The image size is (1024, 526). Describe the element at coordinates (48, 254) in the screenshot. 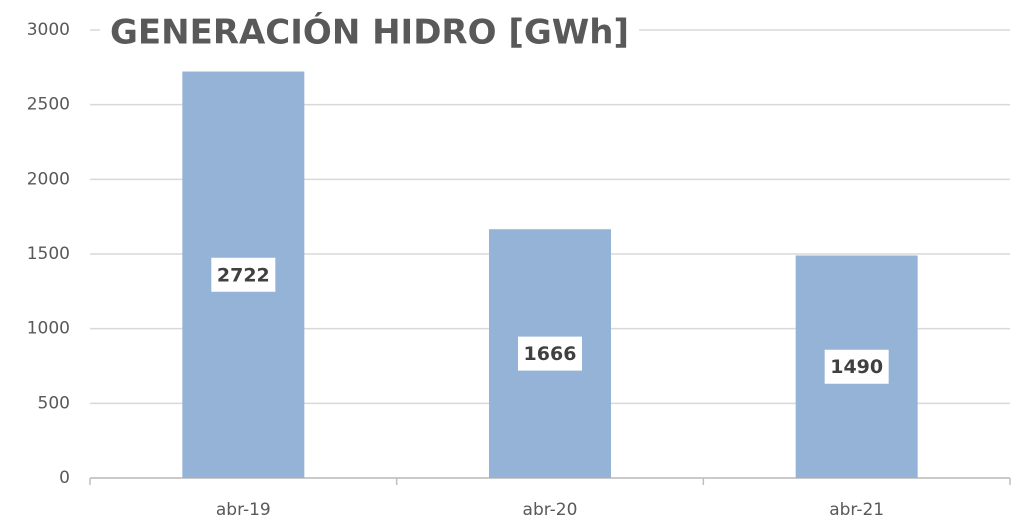

I see `y-tick-label: 1500` at that location.